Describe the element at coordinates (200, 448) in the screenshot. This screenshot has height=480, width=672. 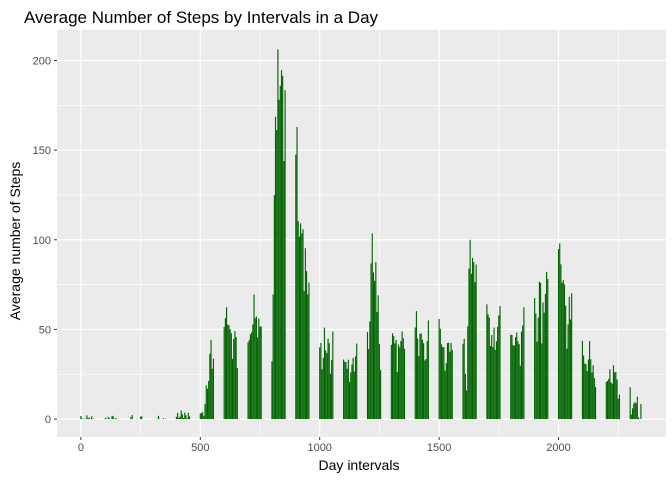
I see `x-tick-label: 500` at that location.